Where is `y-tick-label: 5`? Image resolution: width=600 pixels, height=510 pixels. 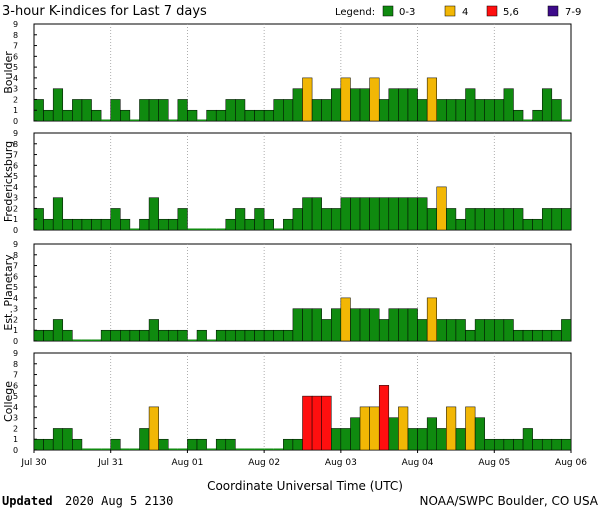 y-tick-label: 5 is located at coordinates (15, 67).